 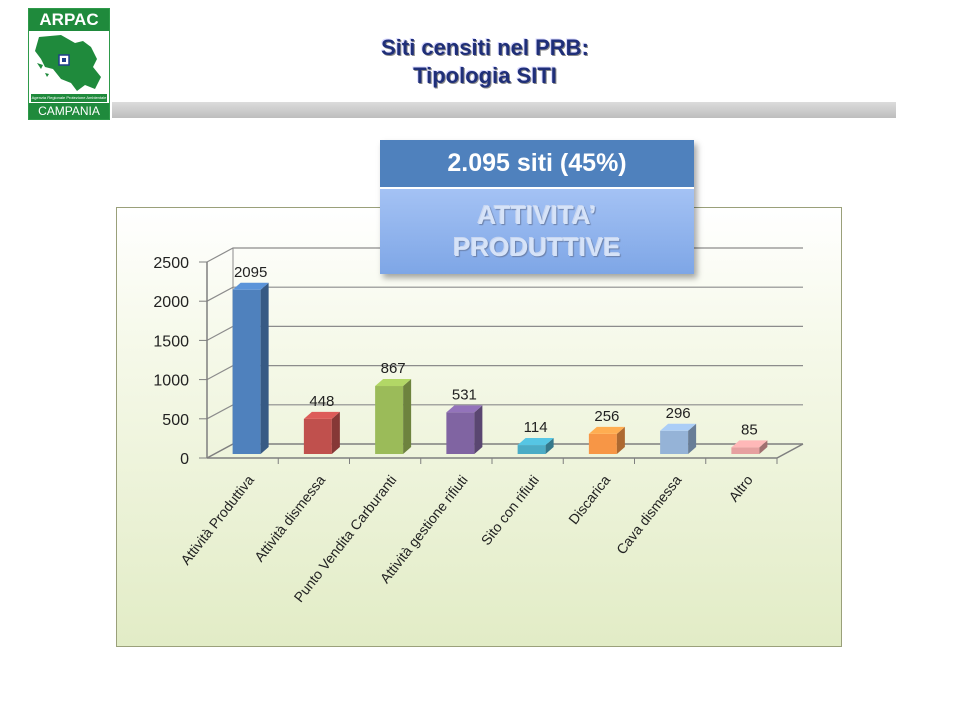 I want to click on data-label: 448, so click(x=321, y=401).